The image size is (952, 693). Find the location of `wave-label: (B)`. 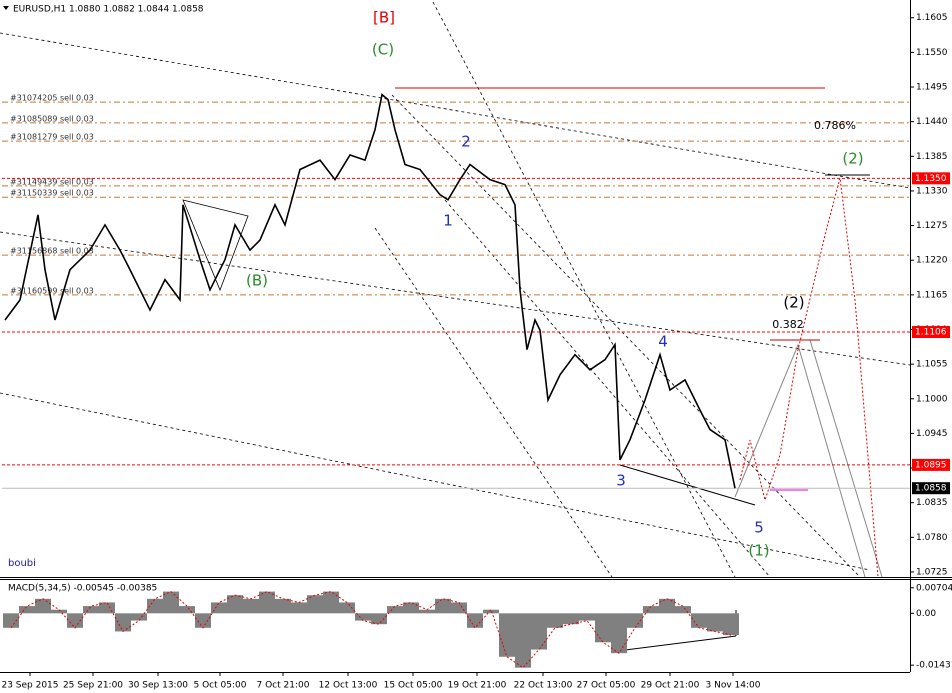

wave-label: (B) is located at coordinates (257, 281).